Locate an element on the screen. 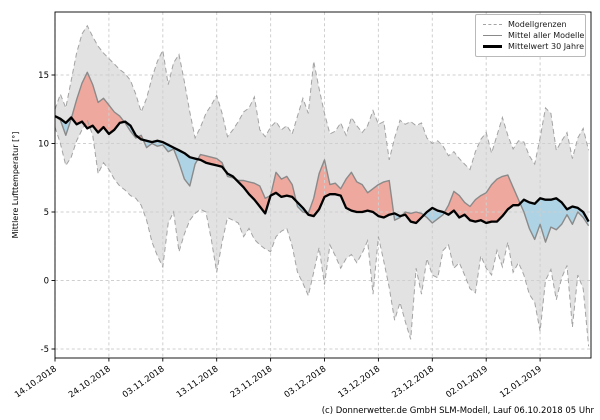  y-tick-label: 10 is located at coordinates (43, 145).